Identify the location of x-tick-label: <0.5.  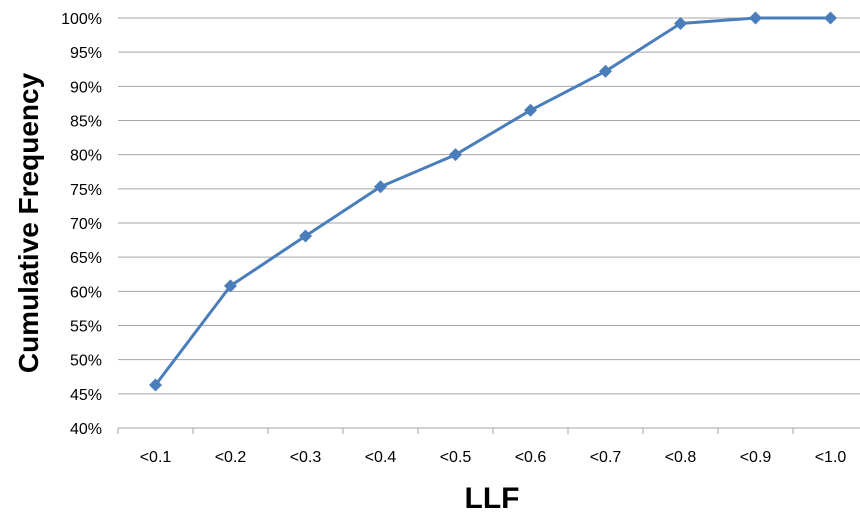
(456, 457).